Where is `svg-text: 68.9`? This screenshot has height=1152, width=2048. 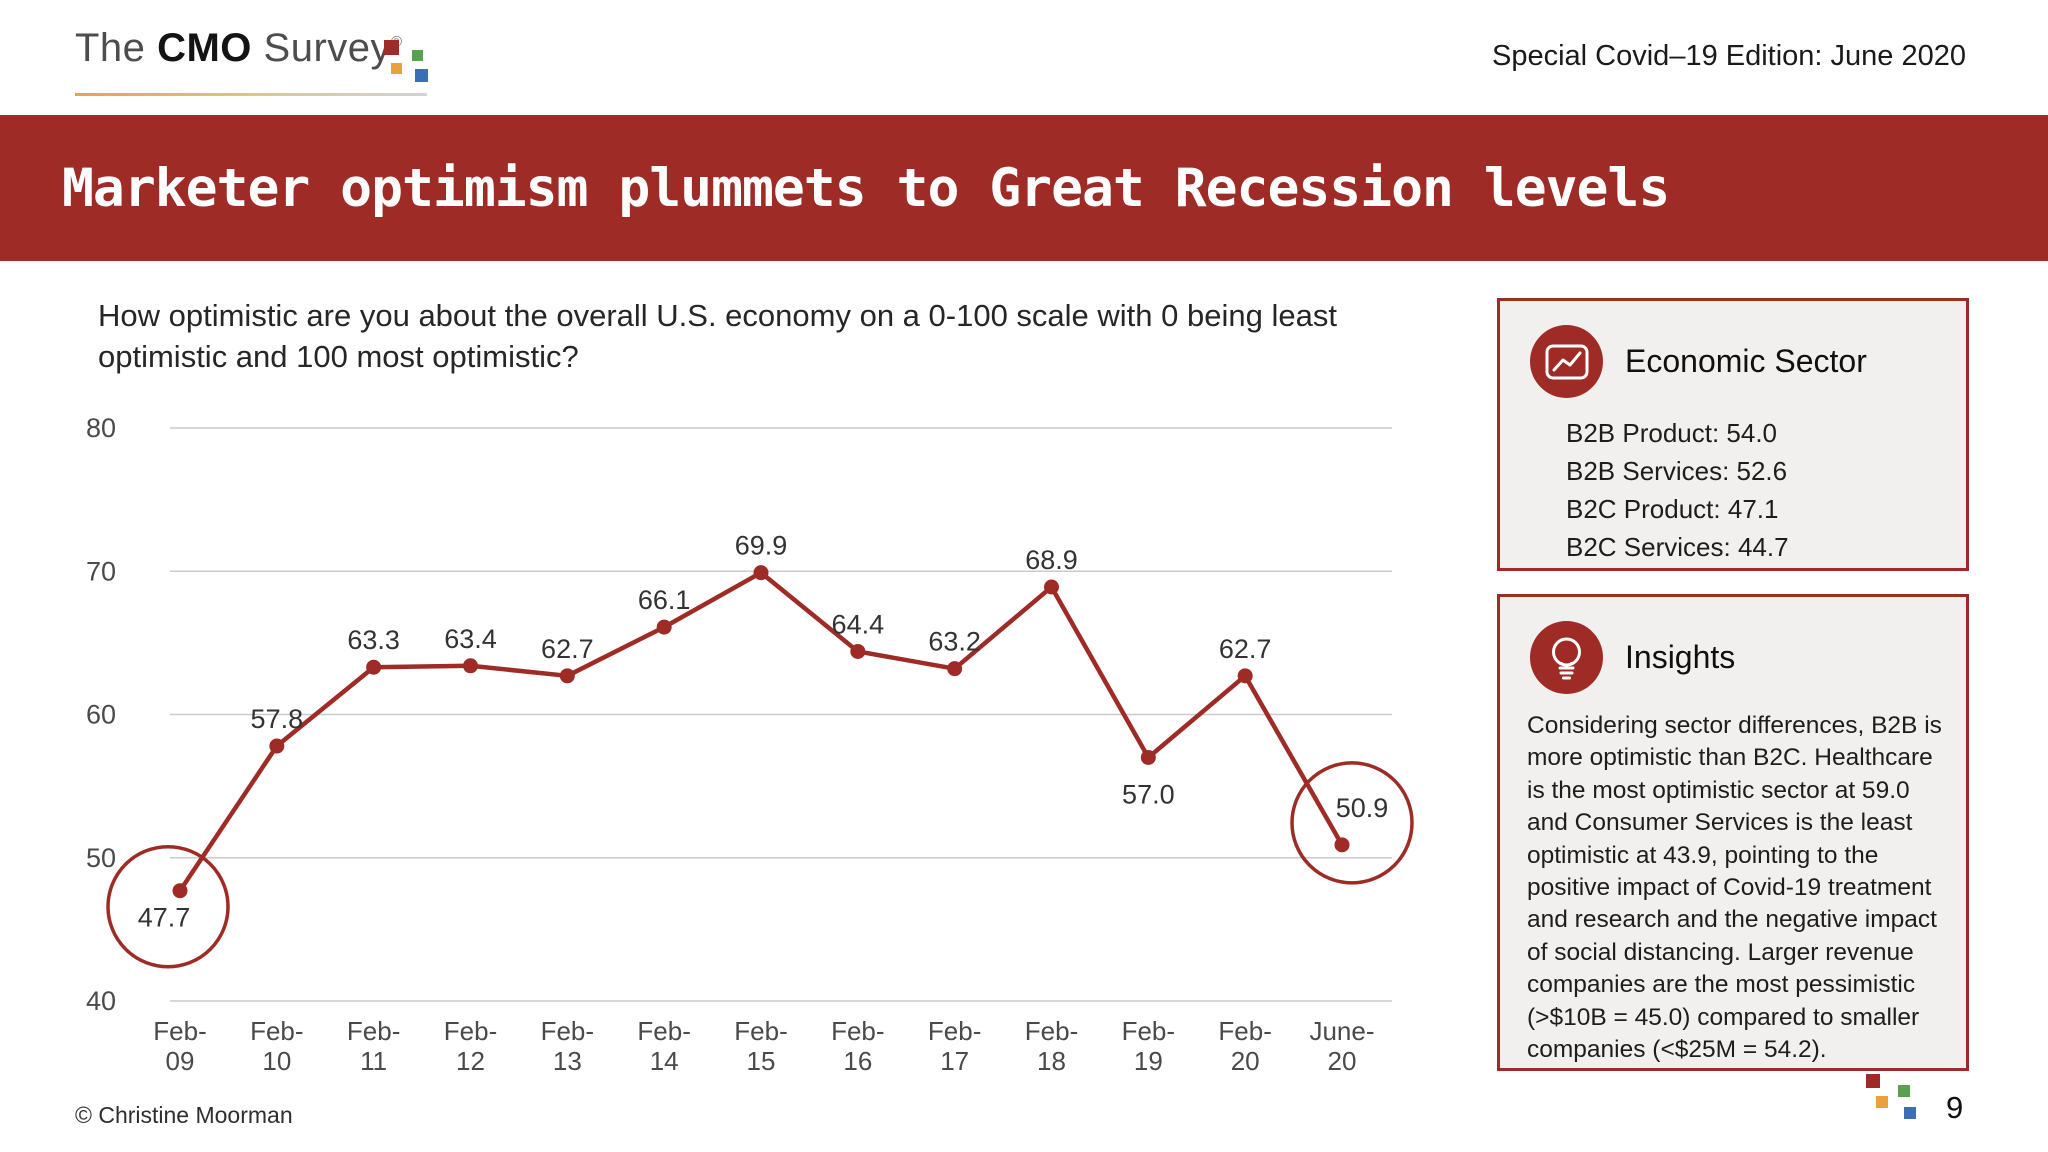
svg-text: 68.9 is located at coordinates (1051, 560).